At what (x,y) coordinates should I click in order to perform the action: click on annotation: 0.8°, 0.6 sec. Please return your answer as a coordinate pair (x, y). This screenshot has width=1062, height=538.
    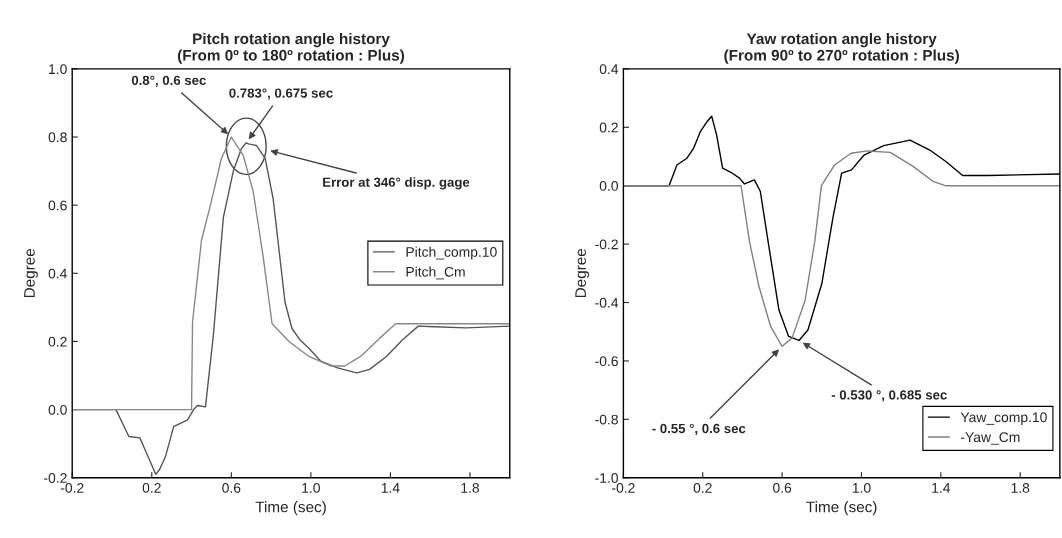
    Looking at the image, I should click on (168, 81).